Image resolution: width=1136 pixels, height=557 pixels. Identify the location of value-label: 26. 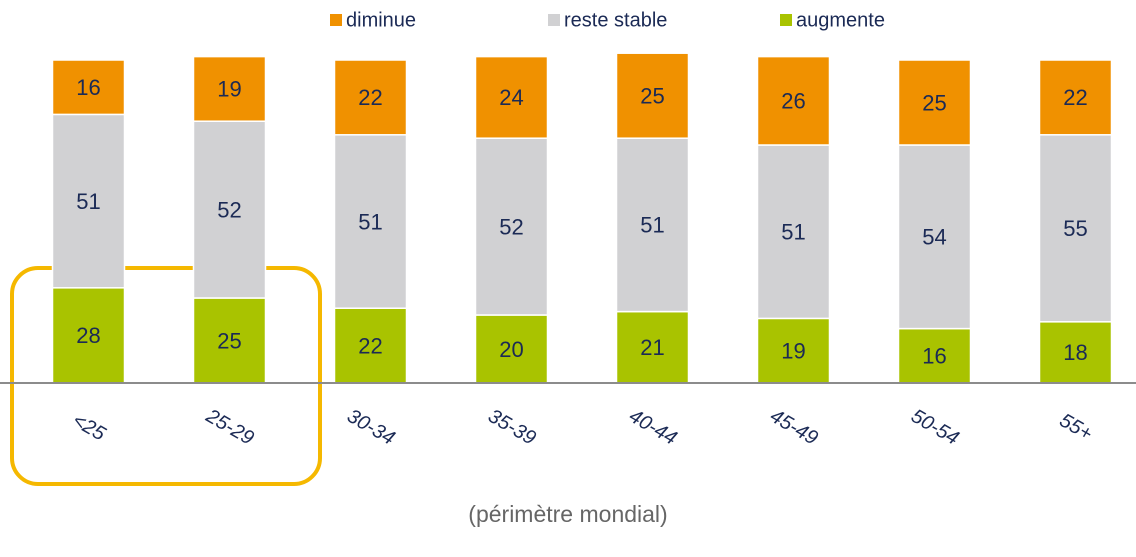
(793, 101).